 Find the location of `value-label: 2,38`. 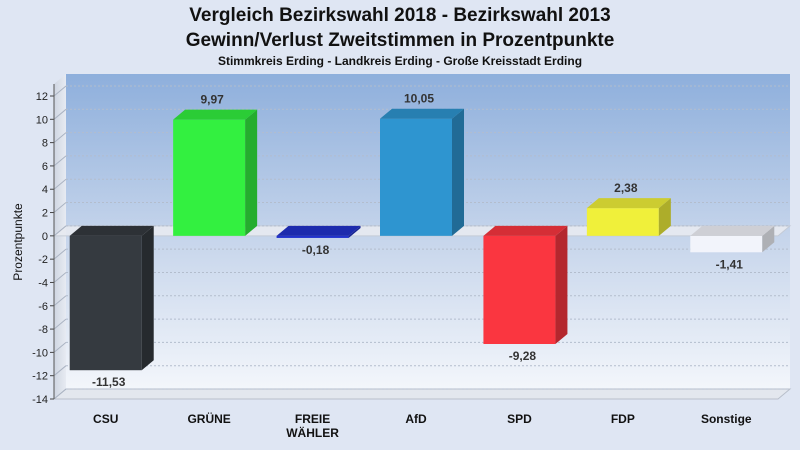

value-label: 2,38 is located at coordinates (626, 188).